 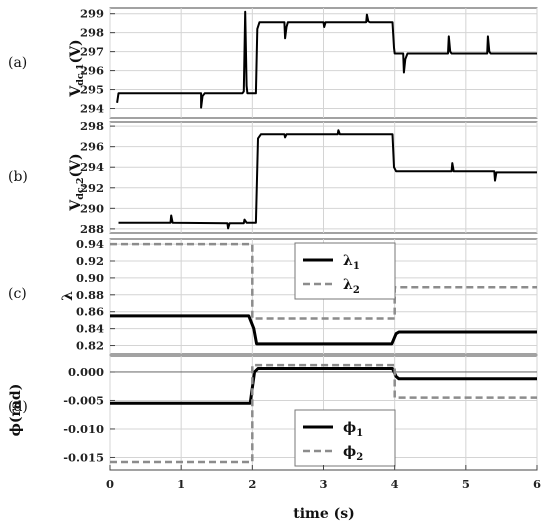 I want to click on y-tick-label-d: -0.010, so click(x=83, y=429).